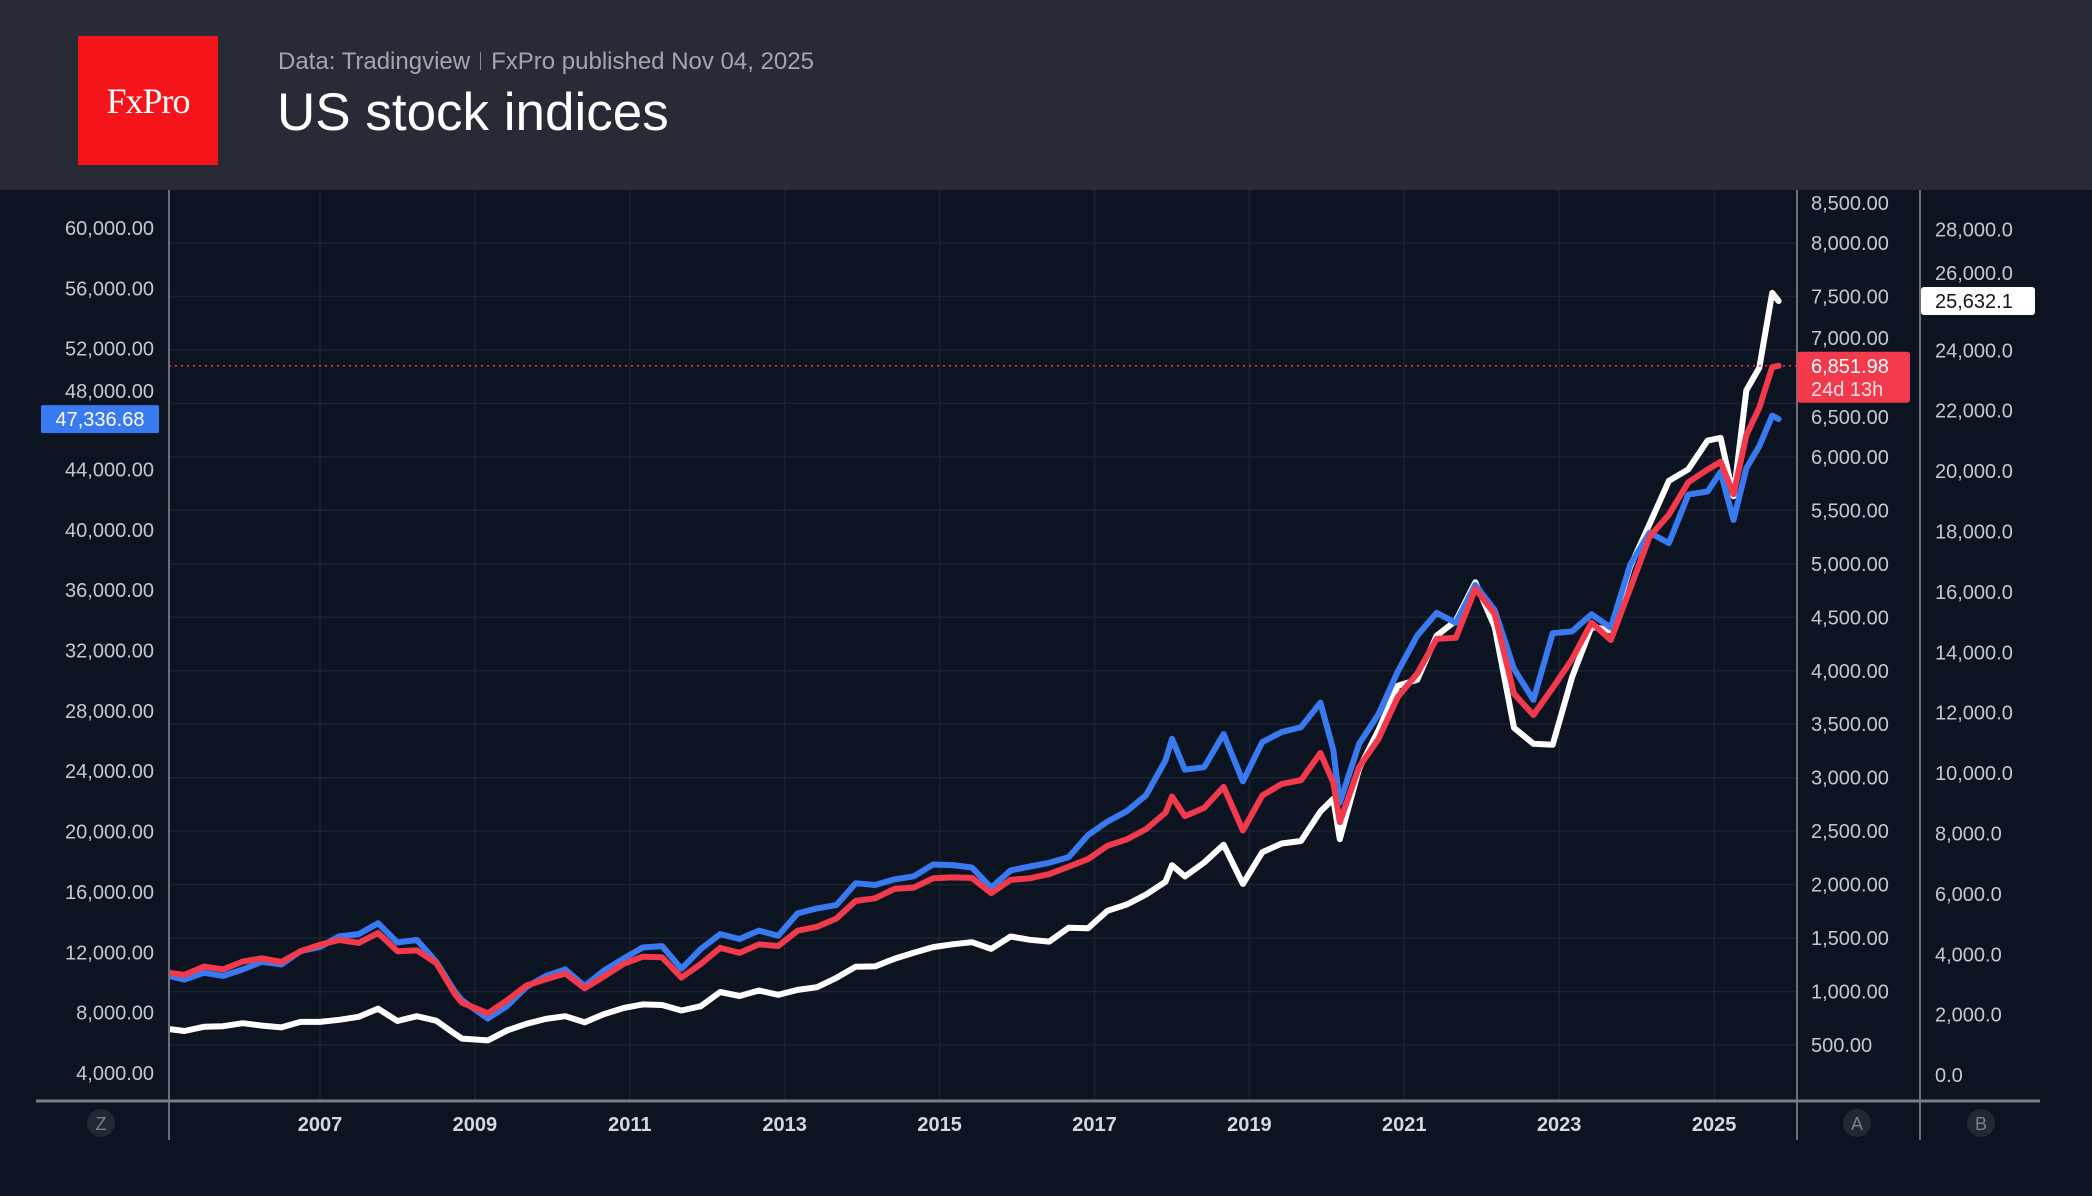 Image resolution: width=2092 pixels, height=1196 pixels. Describe the element at coordinates (1974, 714) in the screenshot. I see `axis-b-tick: 12,000.0` at that location.